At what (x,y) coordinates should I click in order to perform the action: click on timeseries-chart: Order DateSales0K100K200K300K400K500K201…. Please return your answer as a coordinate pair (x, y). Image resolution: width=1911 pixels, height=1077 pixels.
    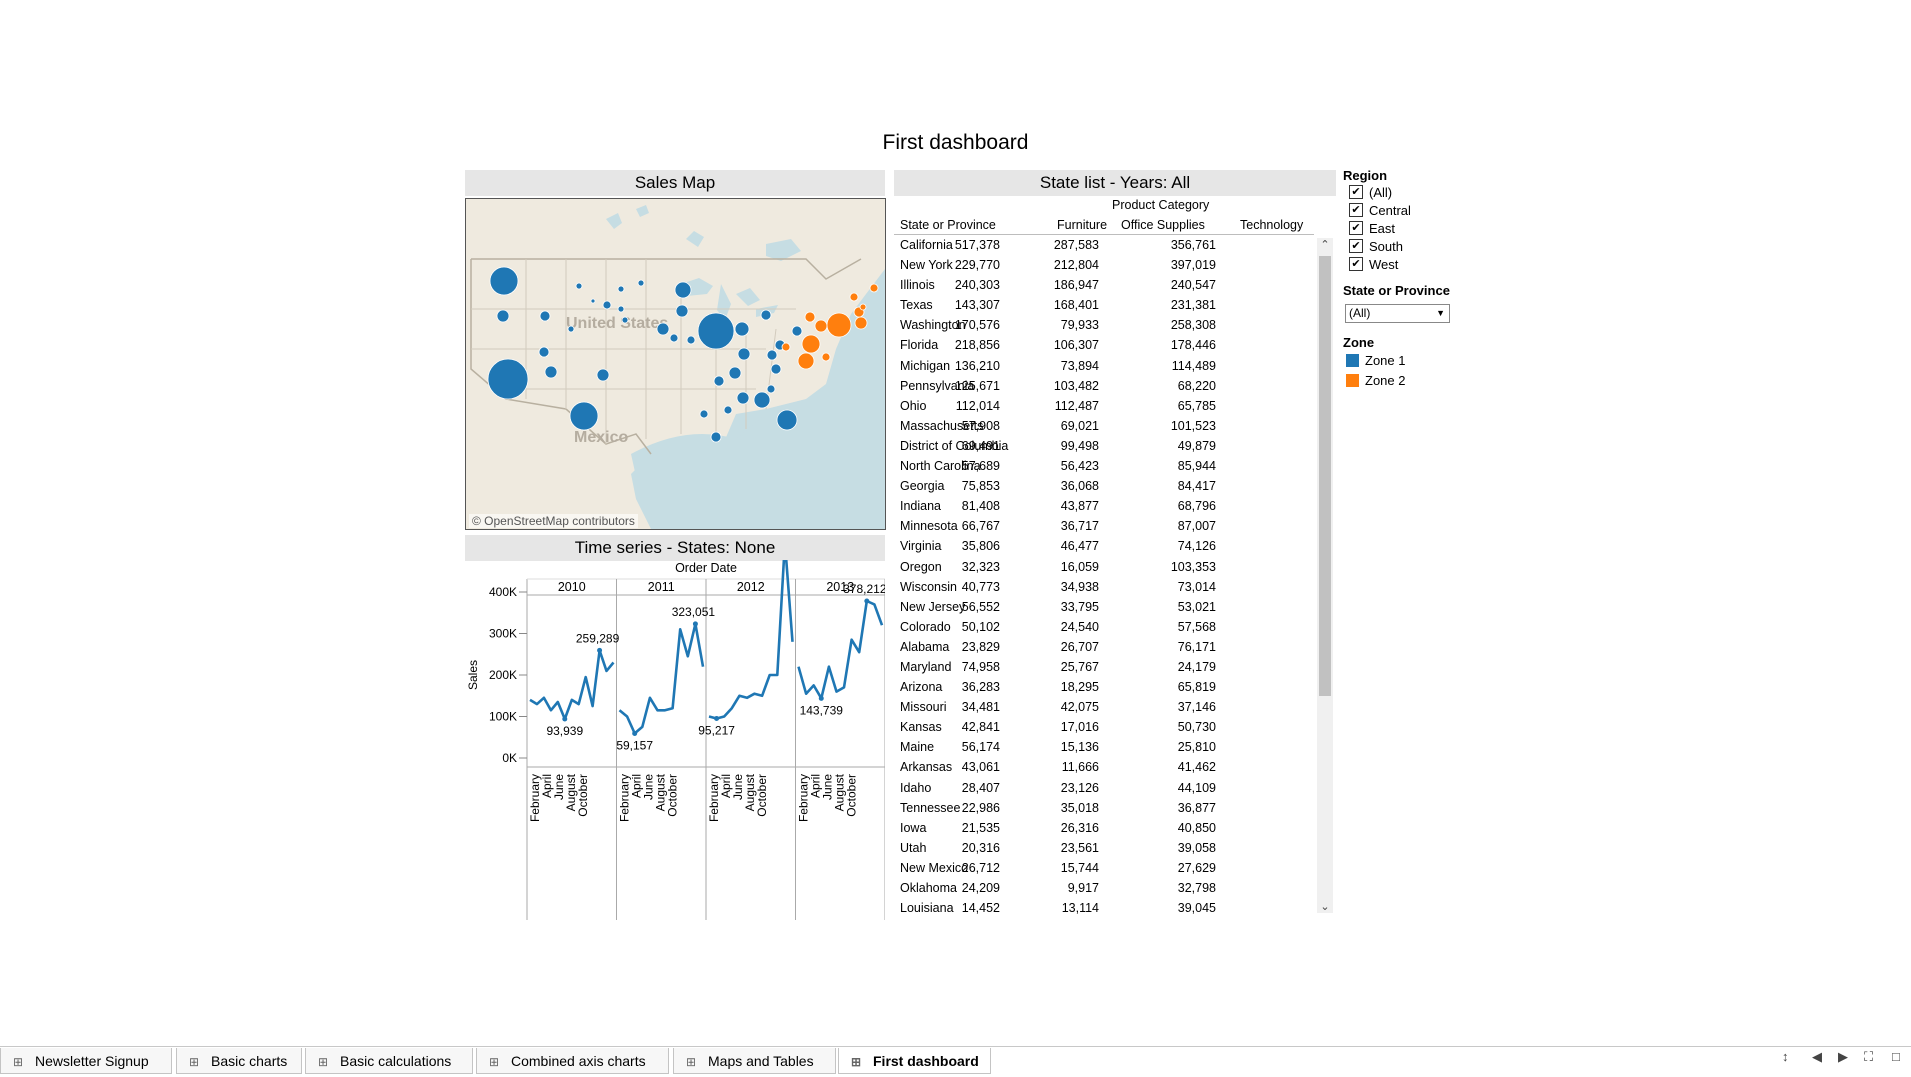
    Looking at the image, I should click on (675, 740).